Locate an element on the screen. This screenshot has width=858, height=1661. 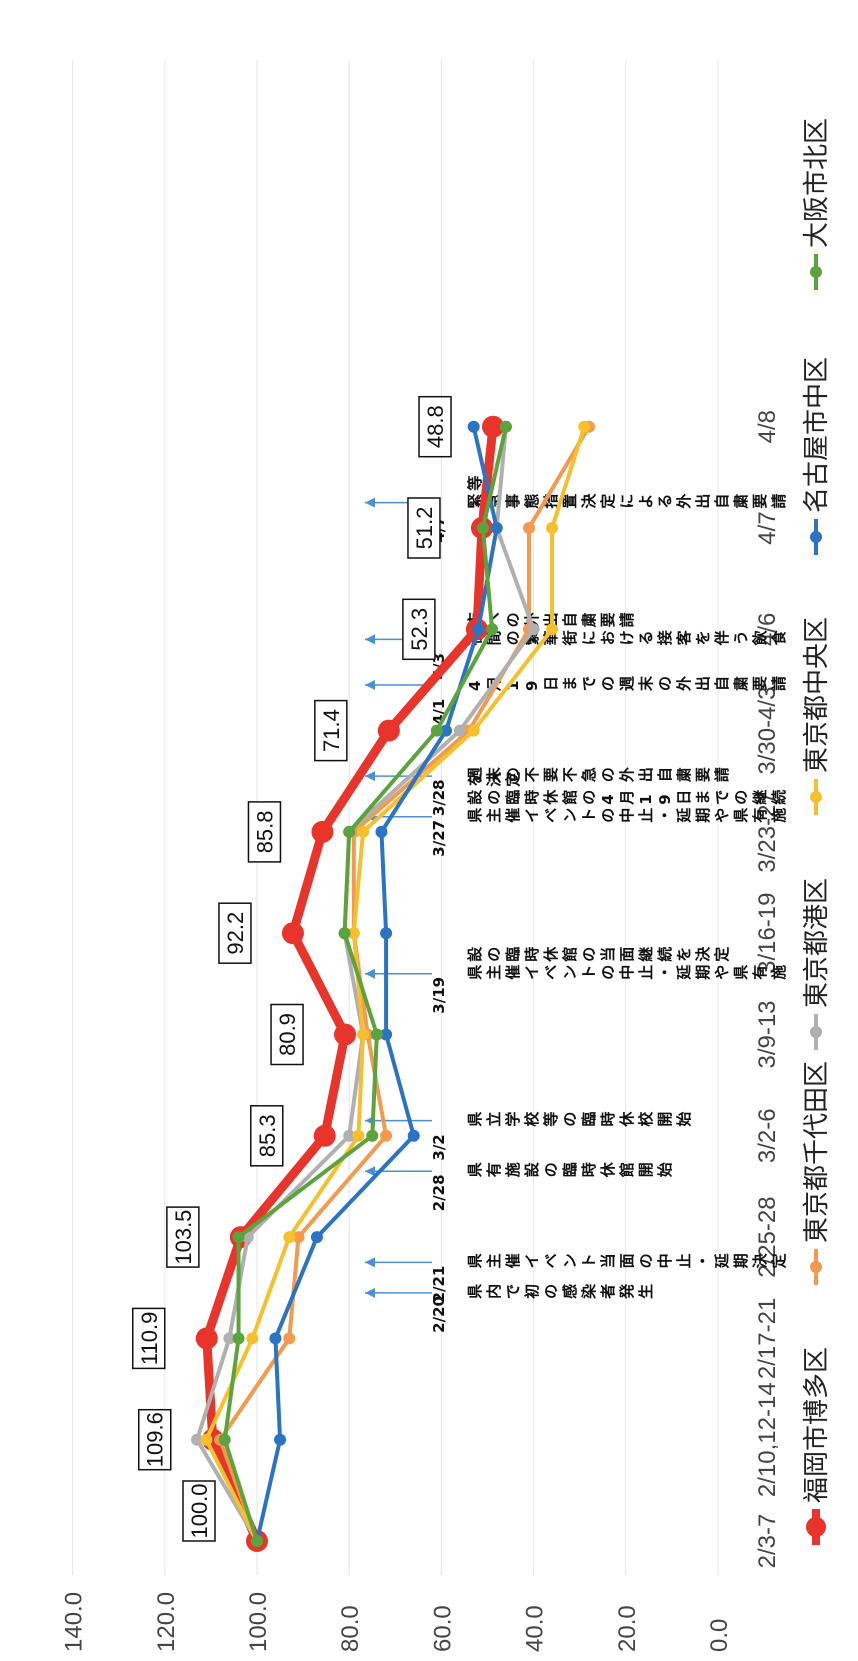
annotation-char: ま is located at coordinates (570, 683).